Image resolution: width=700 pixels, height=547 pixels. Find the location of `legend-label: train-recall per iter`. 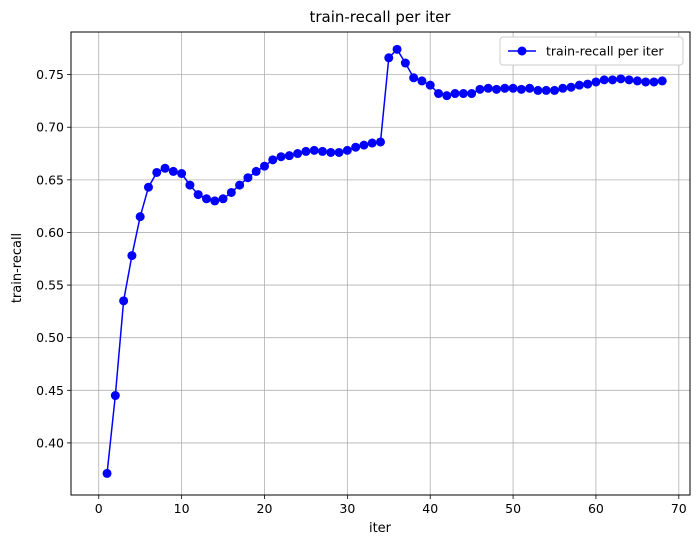

legend-label: train-recall per iter is located at coordinates (605, 51).